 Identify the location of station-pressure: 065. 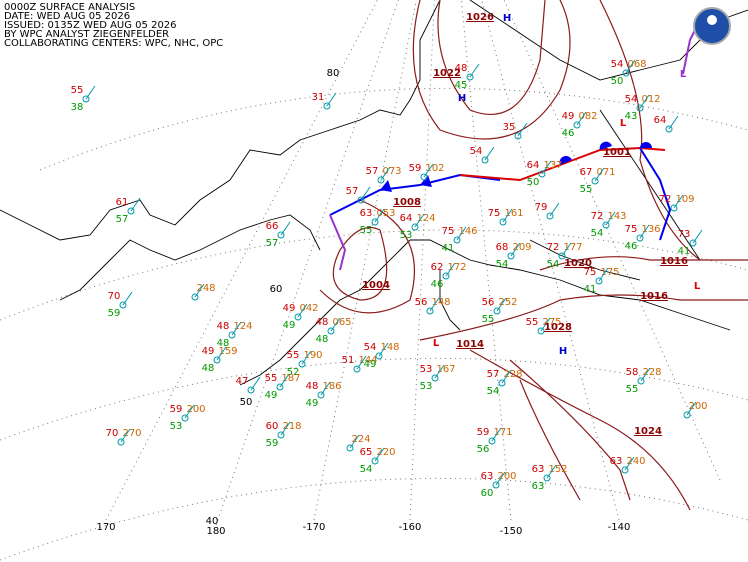
(341, 322).